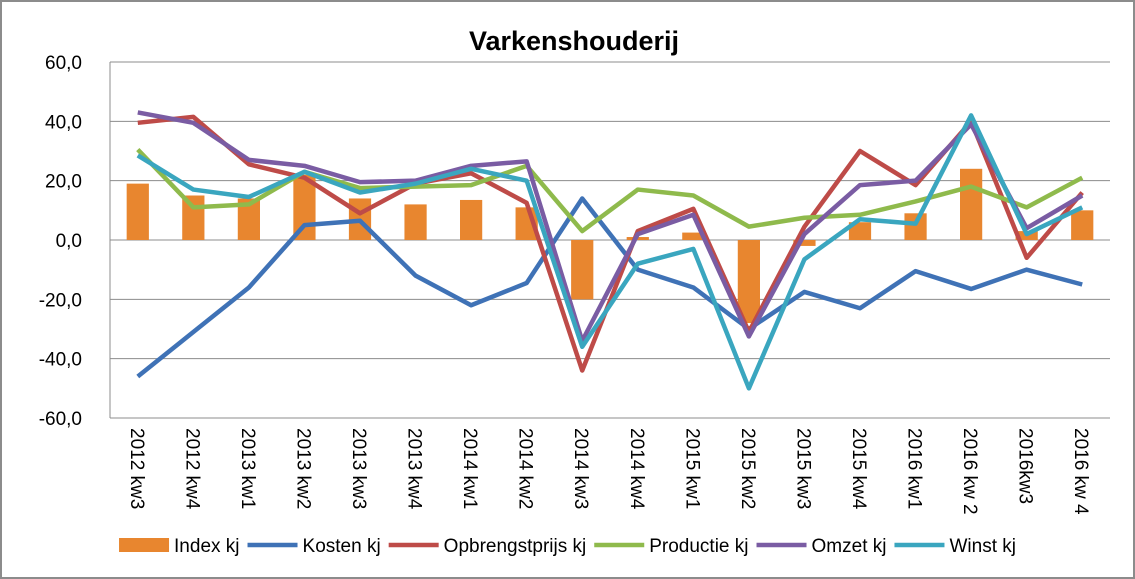 This screenshot has height=579, width=1135. What do you see at coordinates (525, 468) in the screenshot?
I see `x-tick-label: 2014 kw2` at bounding box center [525, 468].